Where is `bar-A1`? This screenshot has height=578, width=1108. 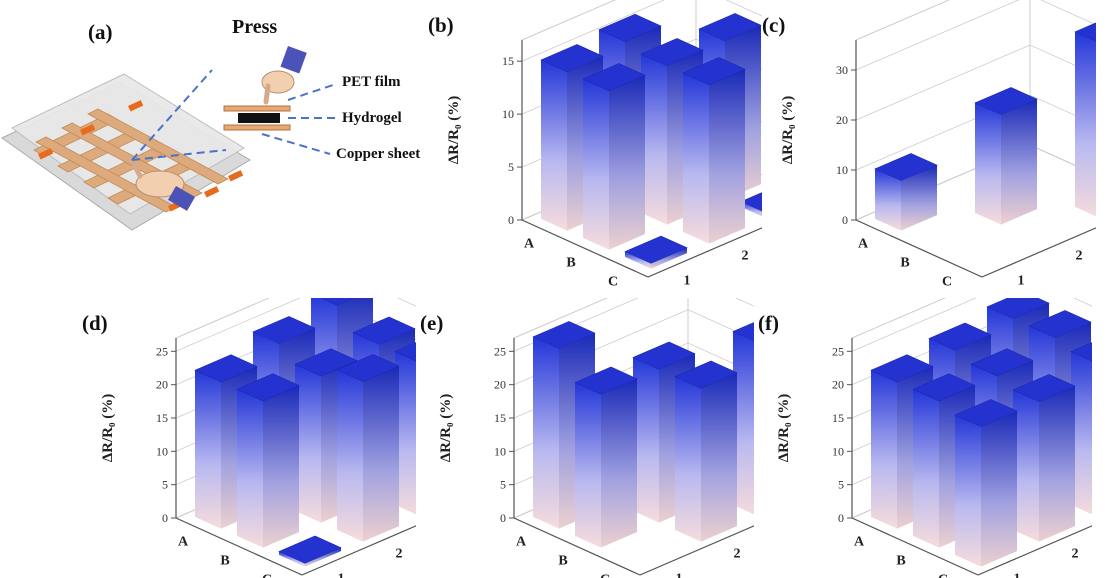
bar-A1 is located at coordinates (906, 192).